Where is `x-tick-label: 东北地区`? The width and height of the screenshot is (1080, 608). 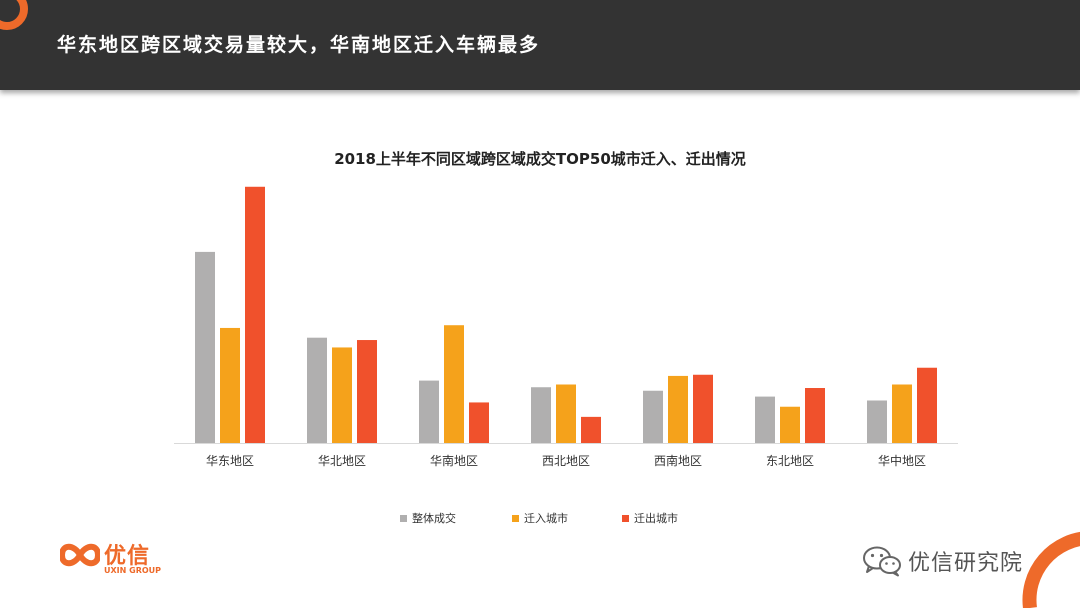
x-tick-label: 东北地区 is located at coordinates (790, 461).